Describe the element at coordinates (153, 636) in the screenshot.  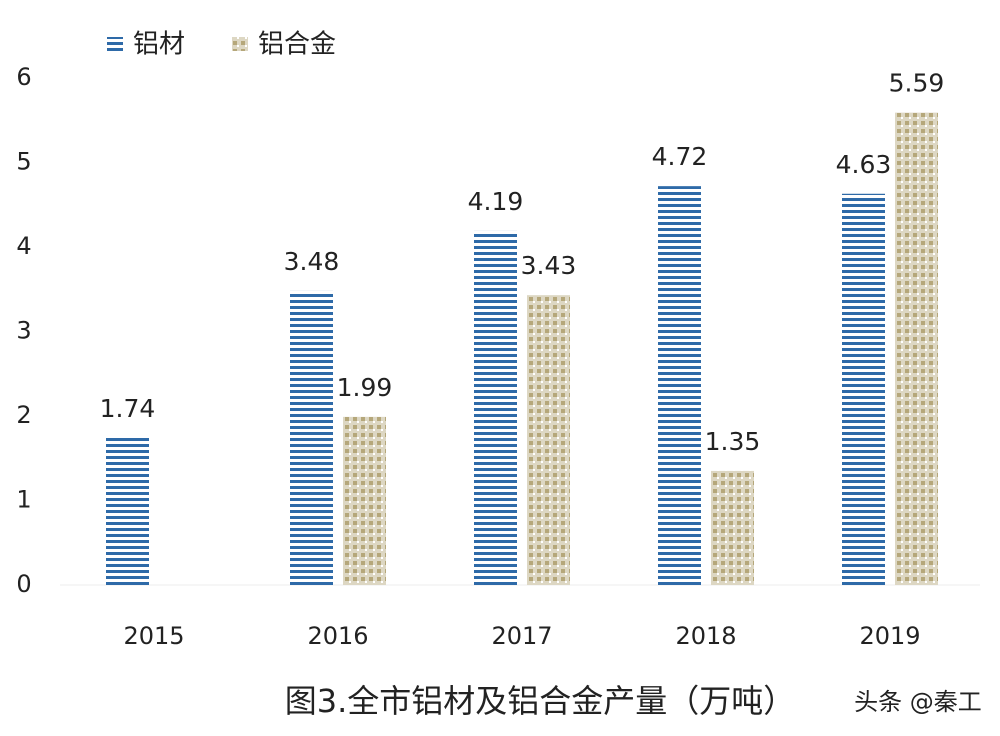
I see `x-tick-label: 2015` at that location.